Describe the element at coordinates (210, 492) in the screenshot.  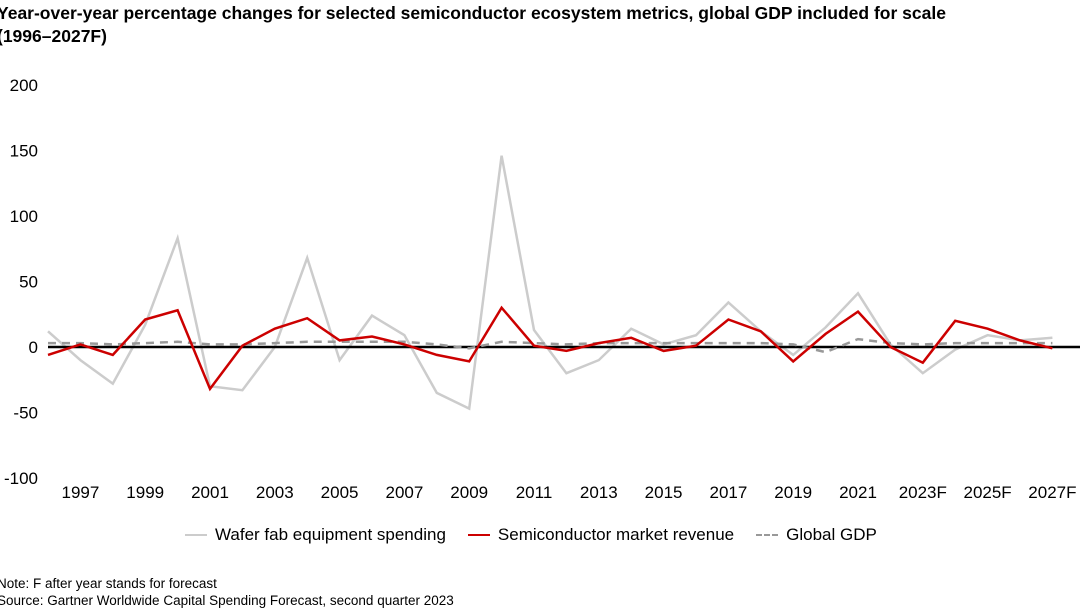
I see `x-tick-label: 2001` at that location.